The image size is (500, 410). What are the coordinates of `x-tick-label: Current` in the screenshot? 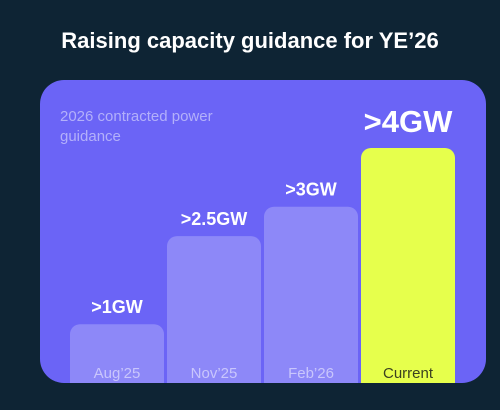 It's located at (408, 373).